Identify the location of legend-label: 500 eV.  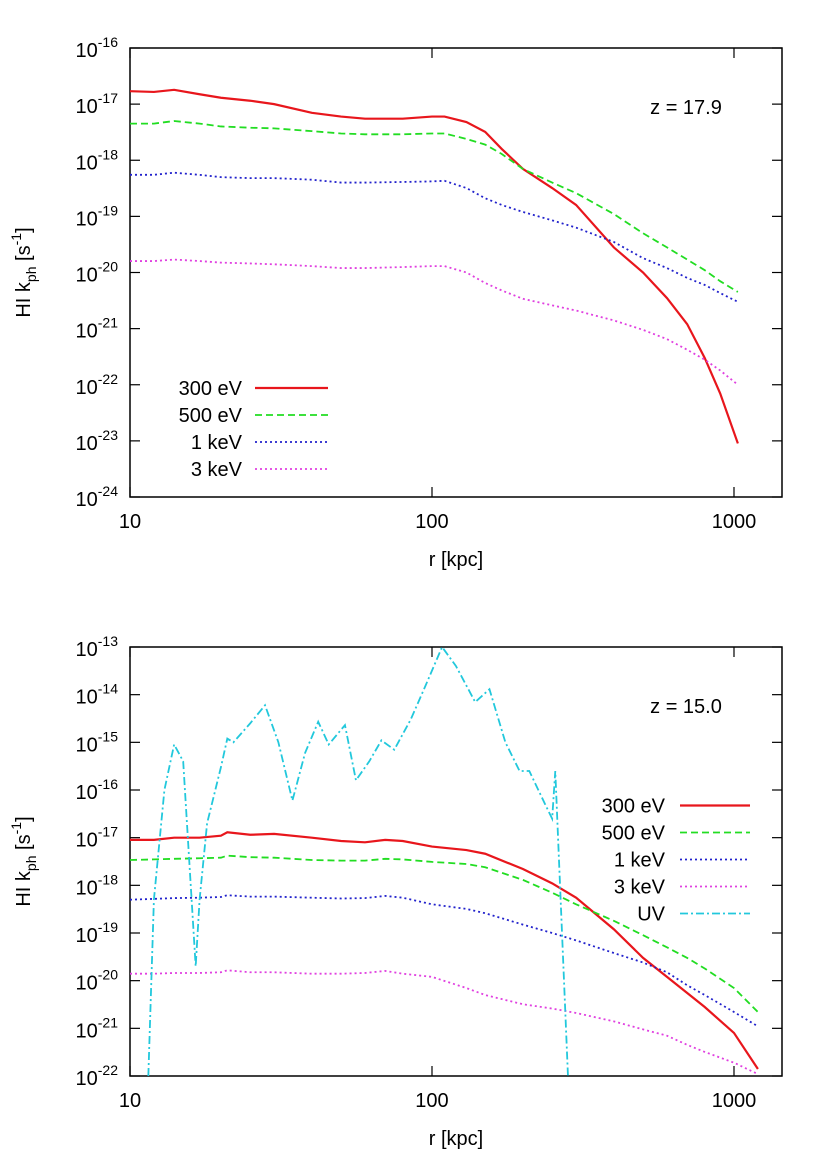
(634, 834).